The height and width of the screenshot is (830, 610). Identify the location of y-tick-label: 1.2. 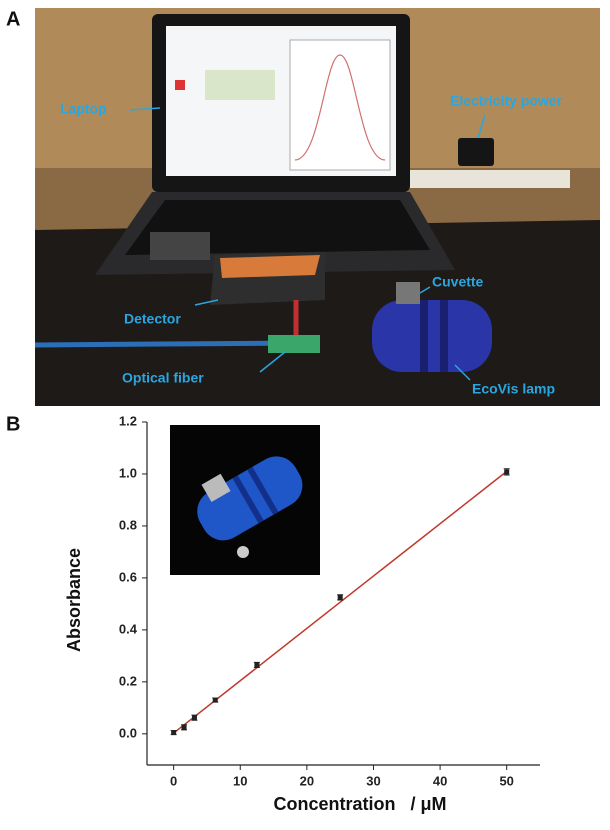
(128, 420).